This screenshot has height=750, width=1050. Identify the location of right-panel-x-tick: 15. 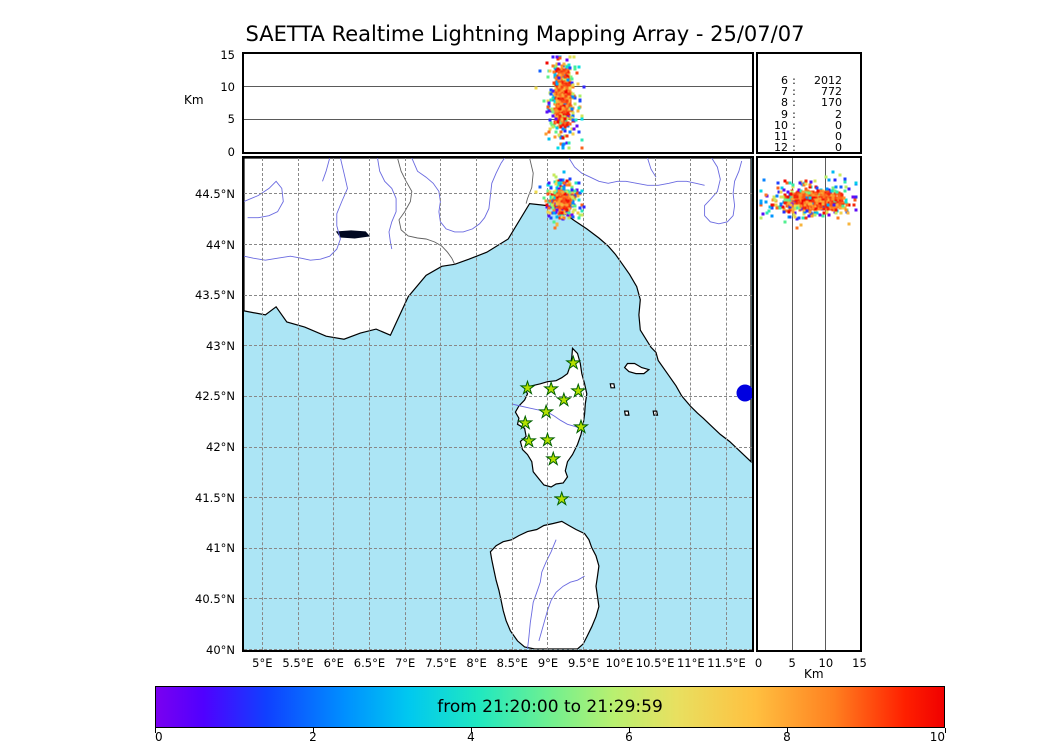
(859, 663).